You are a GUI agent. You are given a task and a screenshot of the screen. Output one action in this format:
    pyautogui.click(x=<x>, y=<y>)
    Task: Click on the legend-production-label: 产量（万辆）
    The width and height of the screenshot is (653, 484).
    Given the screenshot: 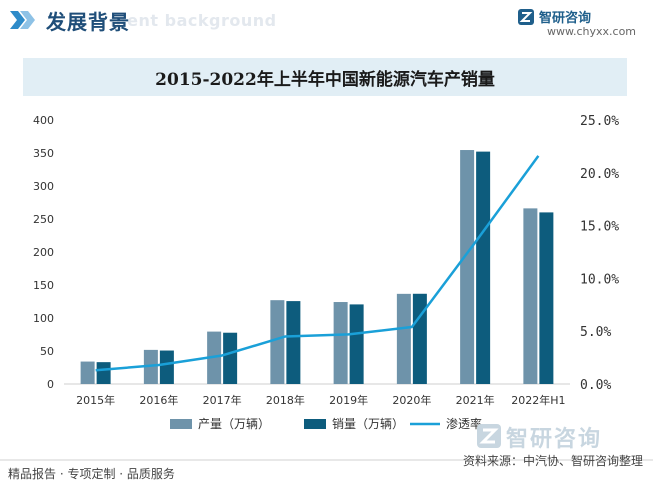 What is the action you would take?
    pyautogui.click(x=234, y=424)
    